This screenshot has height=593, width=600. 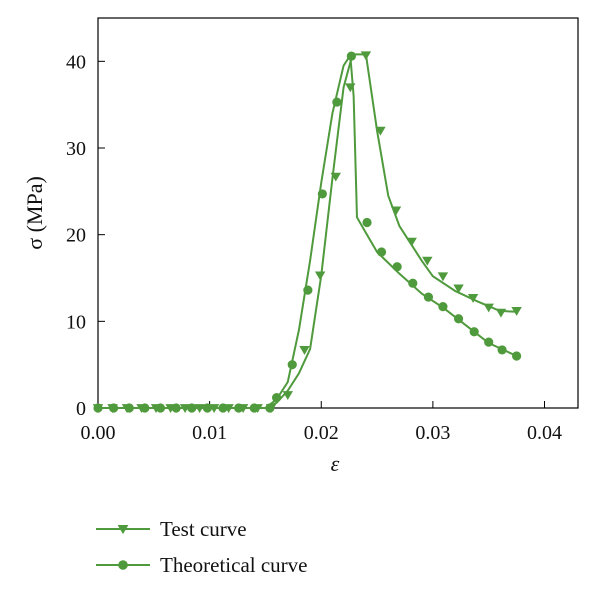 I want to click on legend-item: Theoretical curve, so click(x=202, y=565).